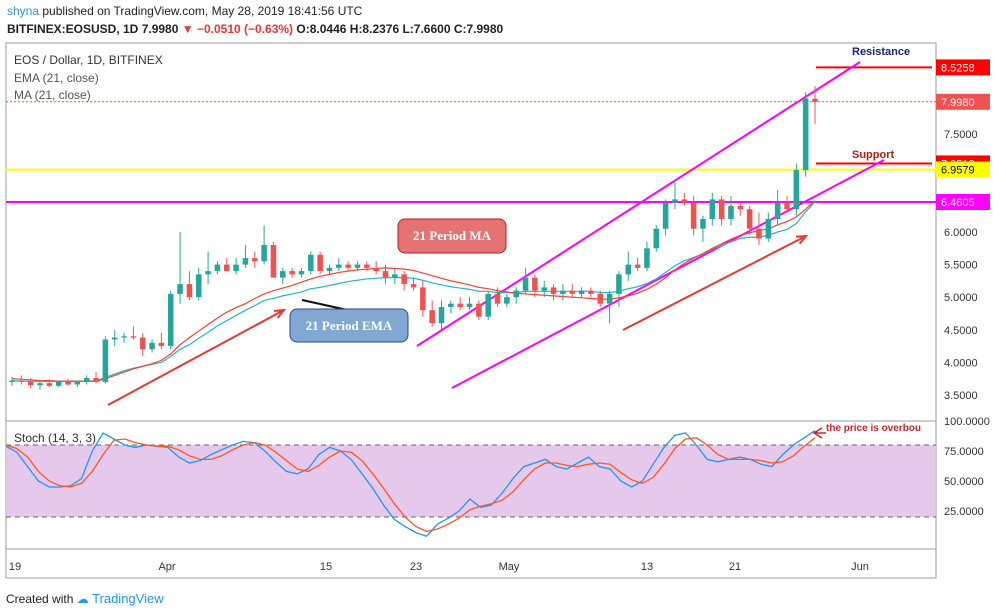 This screenshot has height=615, width=1006. I want to click on symbol-text: BITFINEX:EOSUSD, 1D, so click(73, 29).